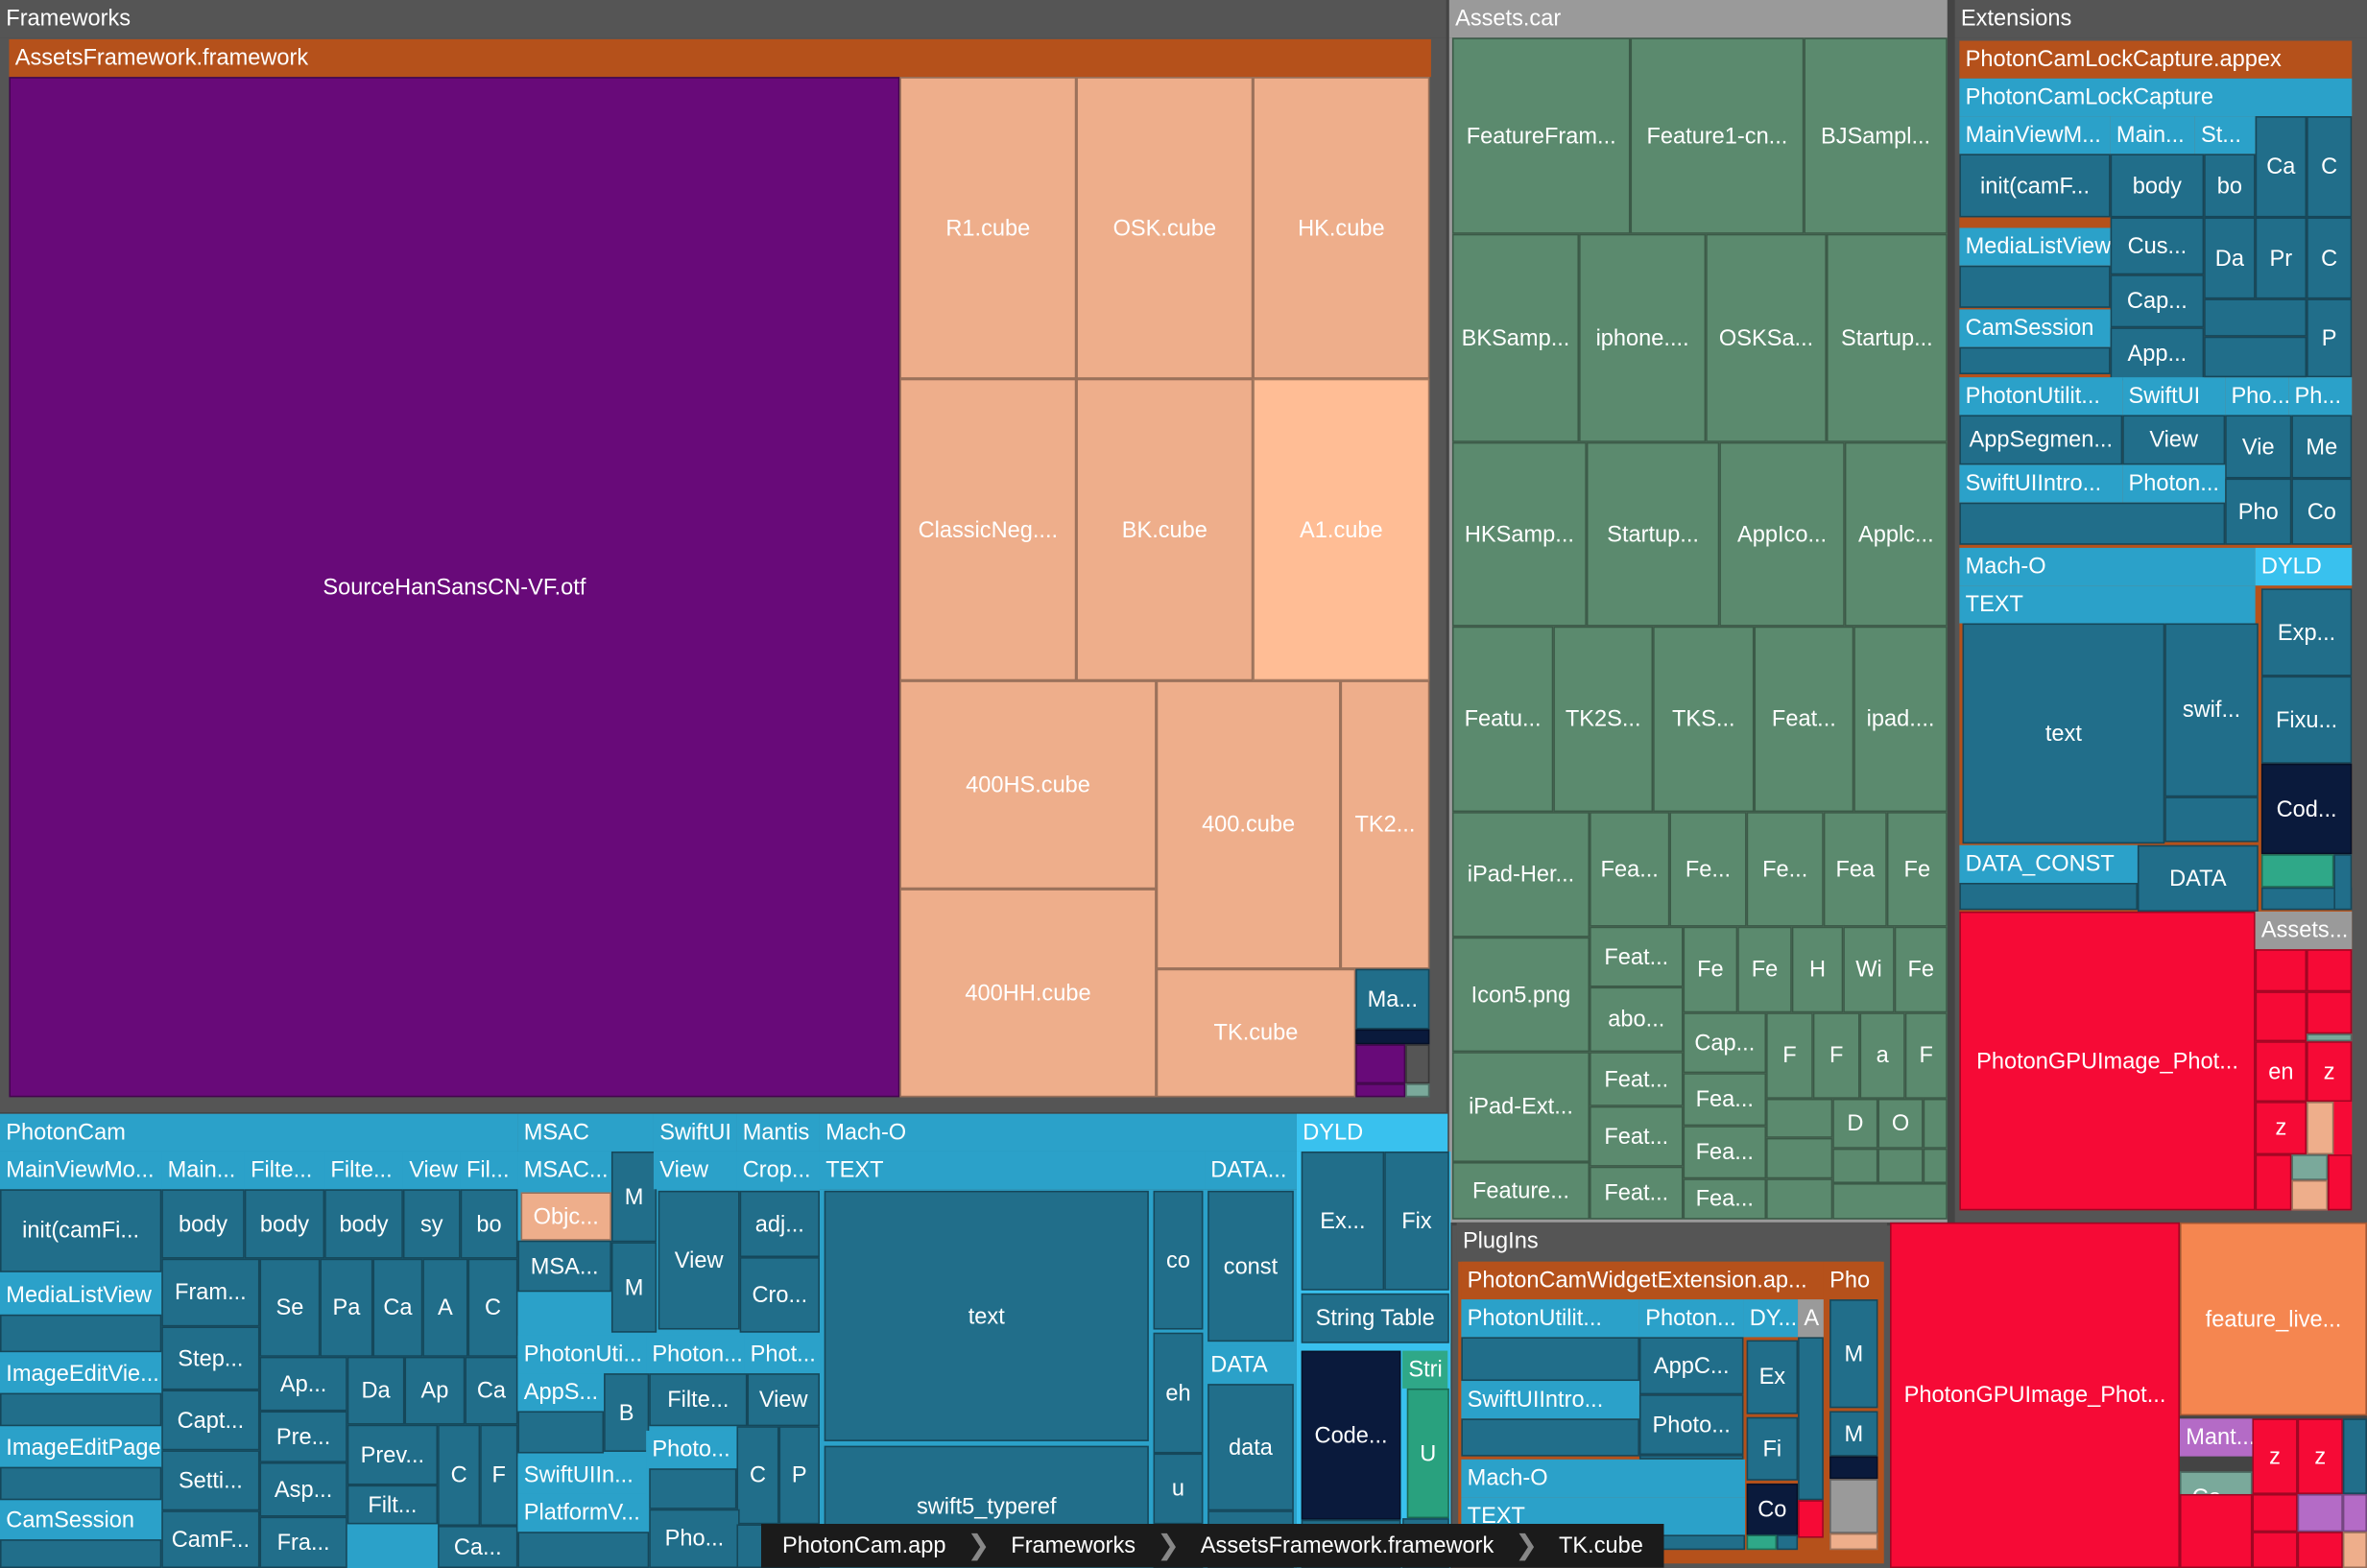  Describe the element at coordinates (2258, 511) in the screenshot. I see `treemap-tile: Pho` at that location.